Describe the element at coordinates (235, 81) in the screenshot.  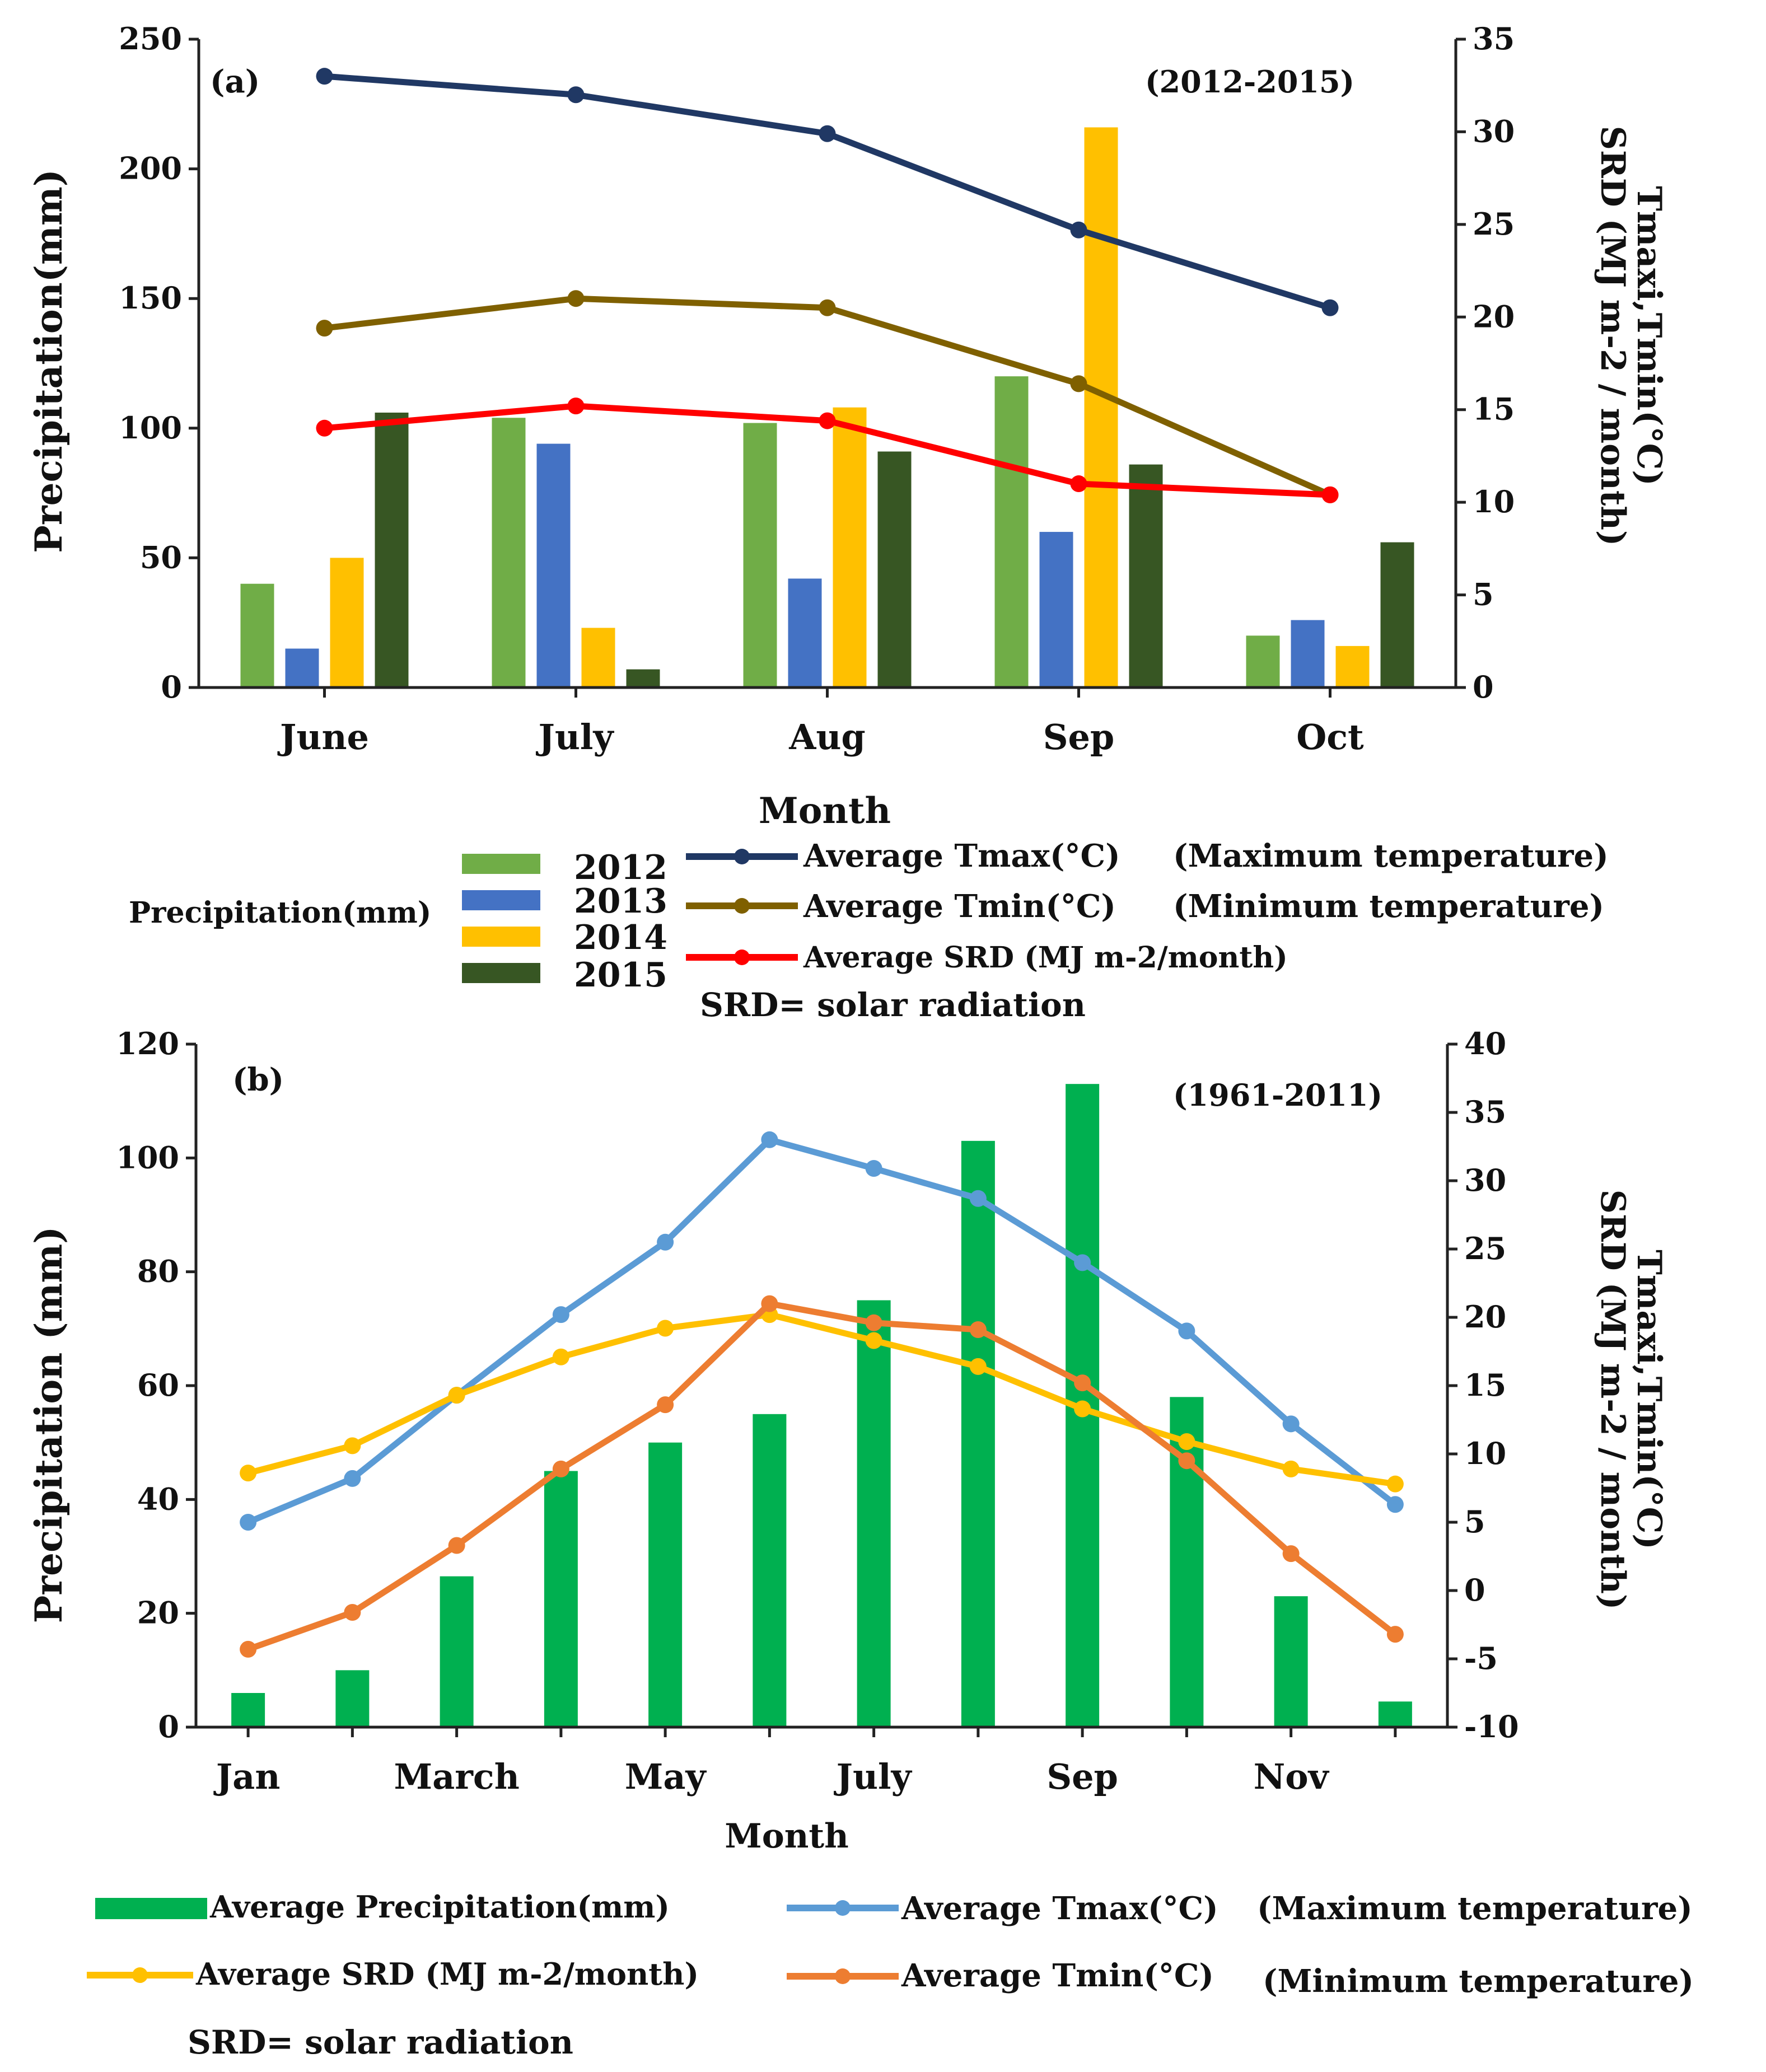
I see `panel-a-label: (a)` at that location.